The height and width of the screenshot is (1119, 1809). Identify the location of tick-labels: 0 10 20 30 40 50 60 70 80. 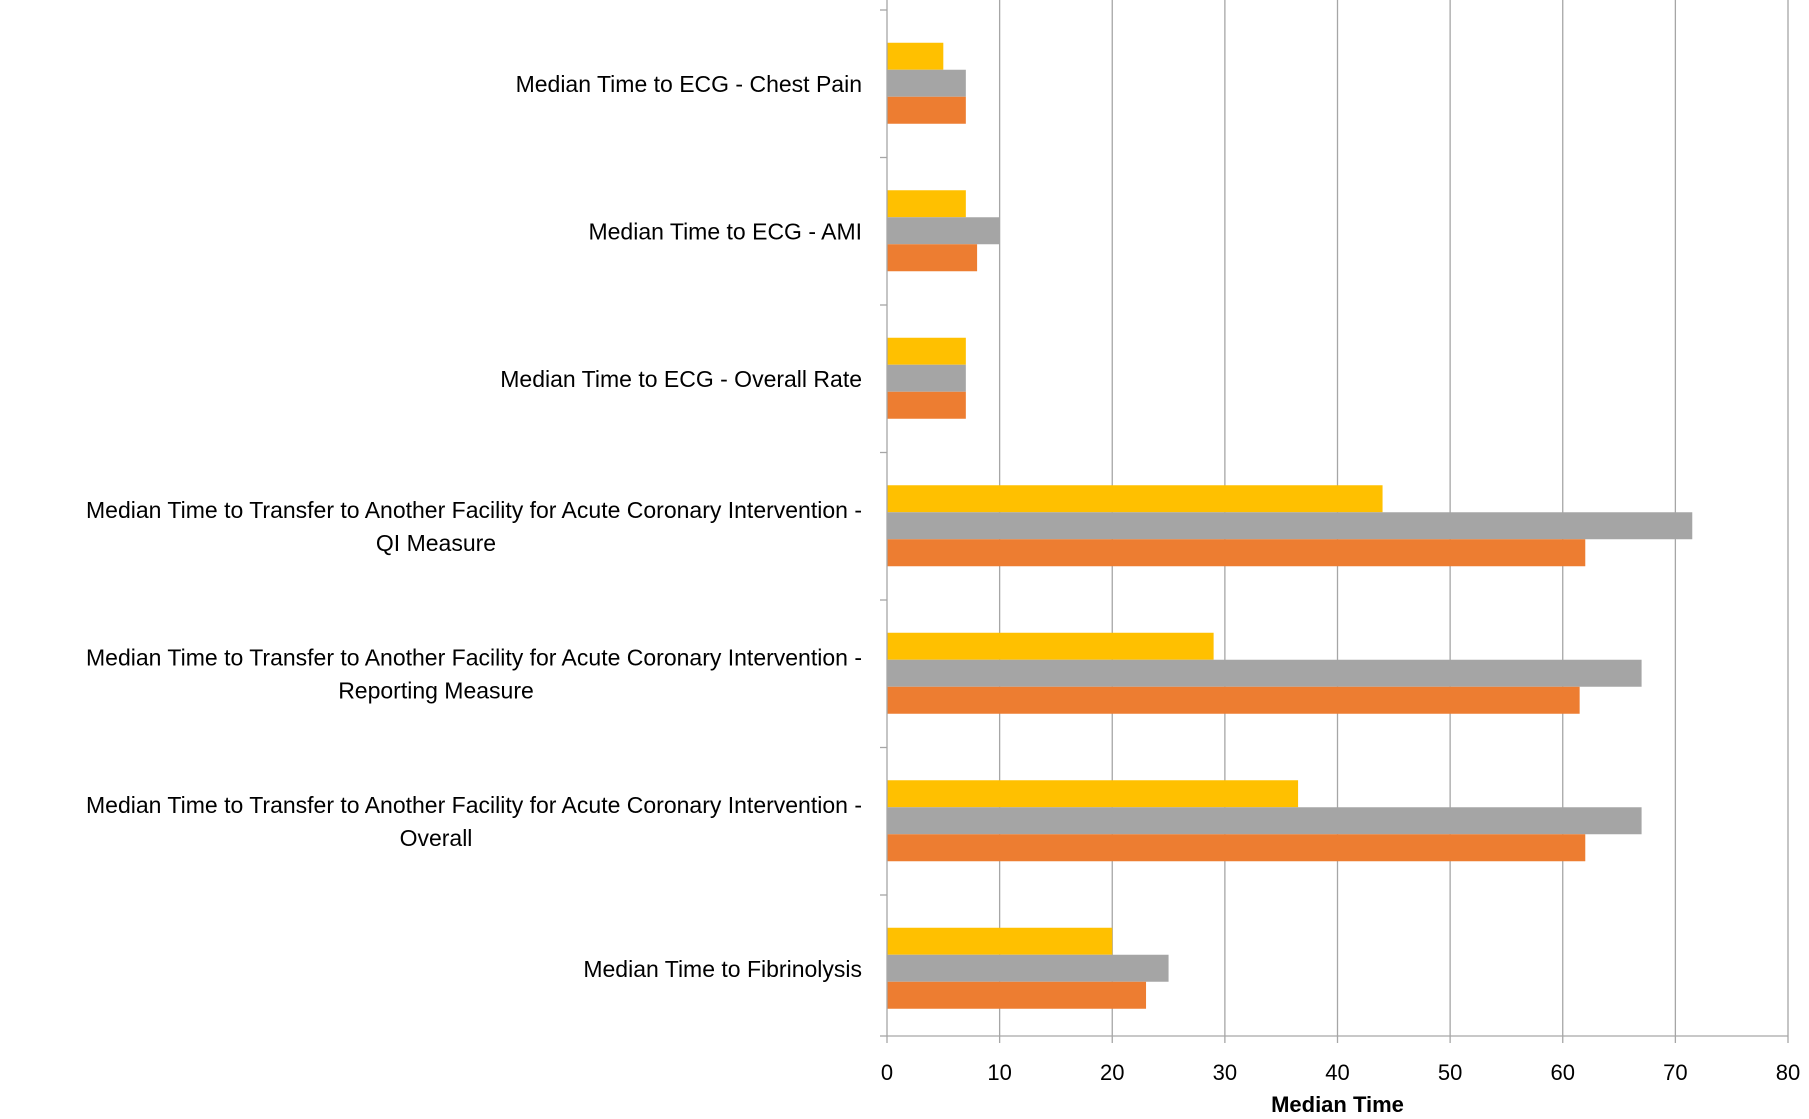
(1340, 1072).